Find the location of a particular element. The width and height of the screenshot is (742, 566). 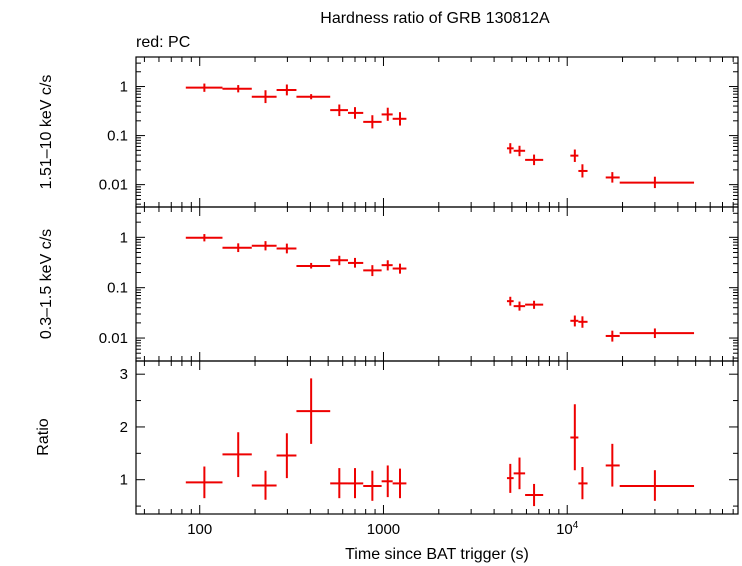

x-tick-label: 1000 is located at coordinates (383, 529).